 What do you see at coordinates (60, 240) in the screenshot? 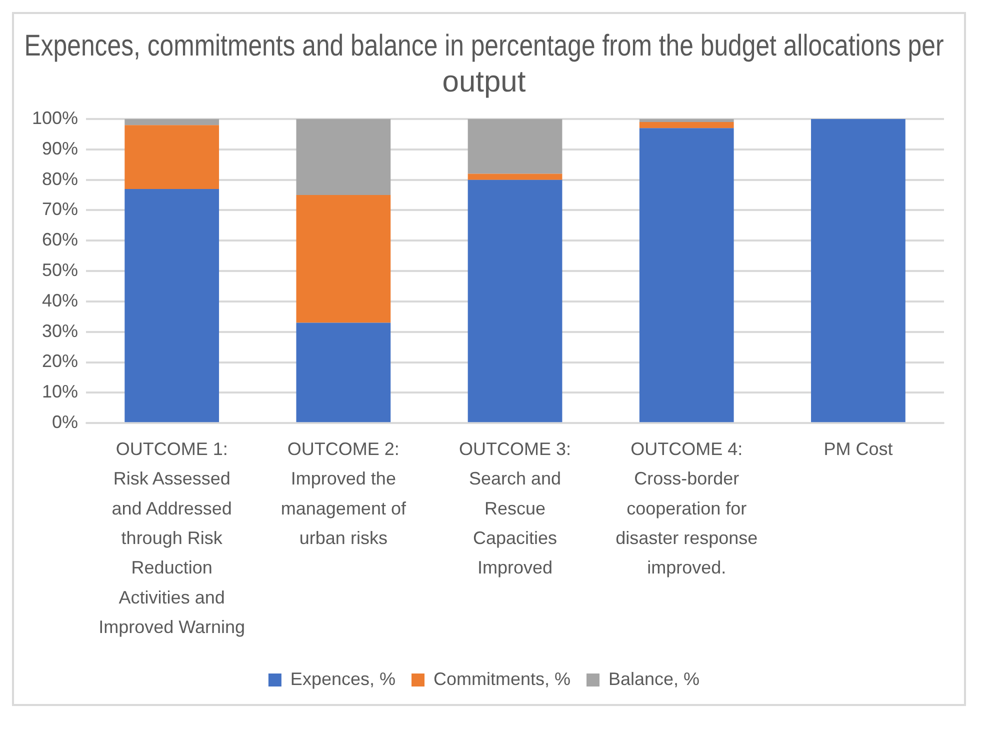
I see `y-tick-label: 60%` at bounding box center [60, 240].